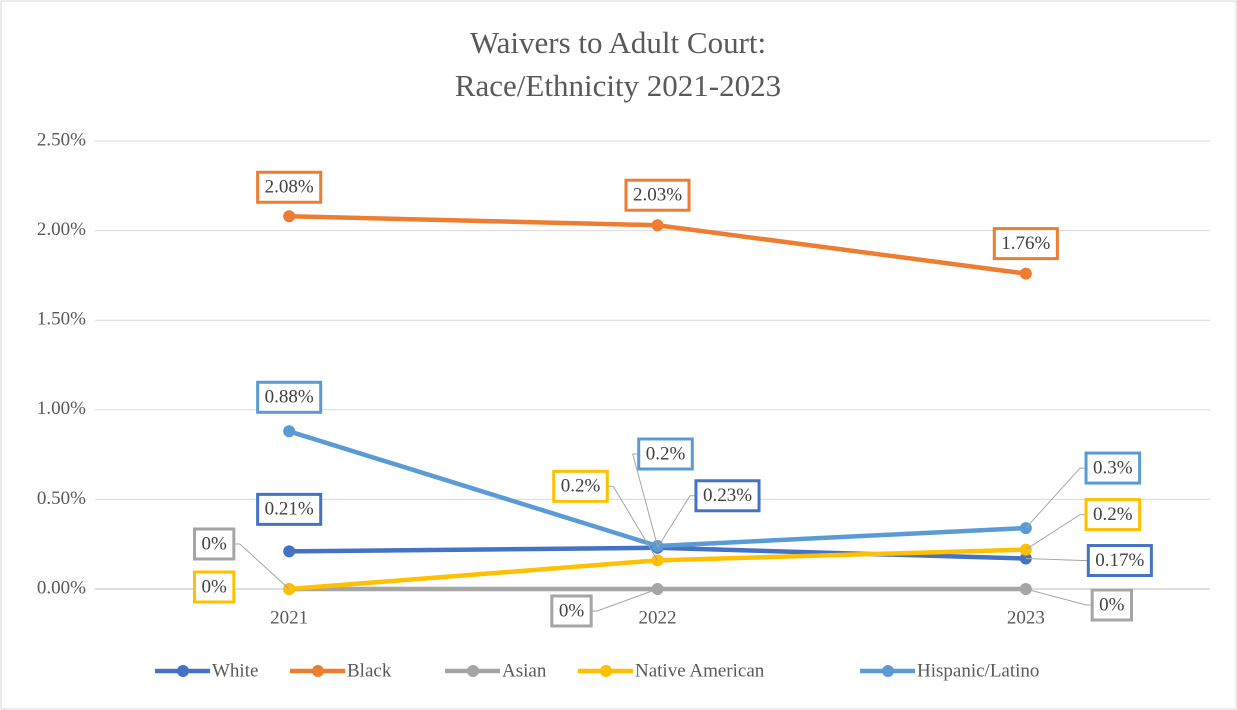  Describe the element at coordinates (61, 319) in the screenshot. I see `y-tick-label: 1.50%` at that location.